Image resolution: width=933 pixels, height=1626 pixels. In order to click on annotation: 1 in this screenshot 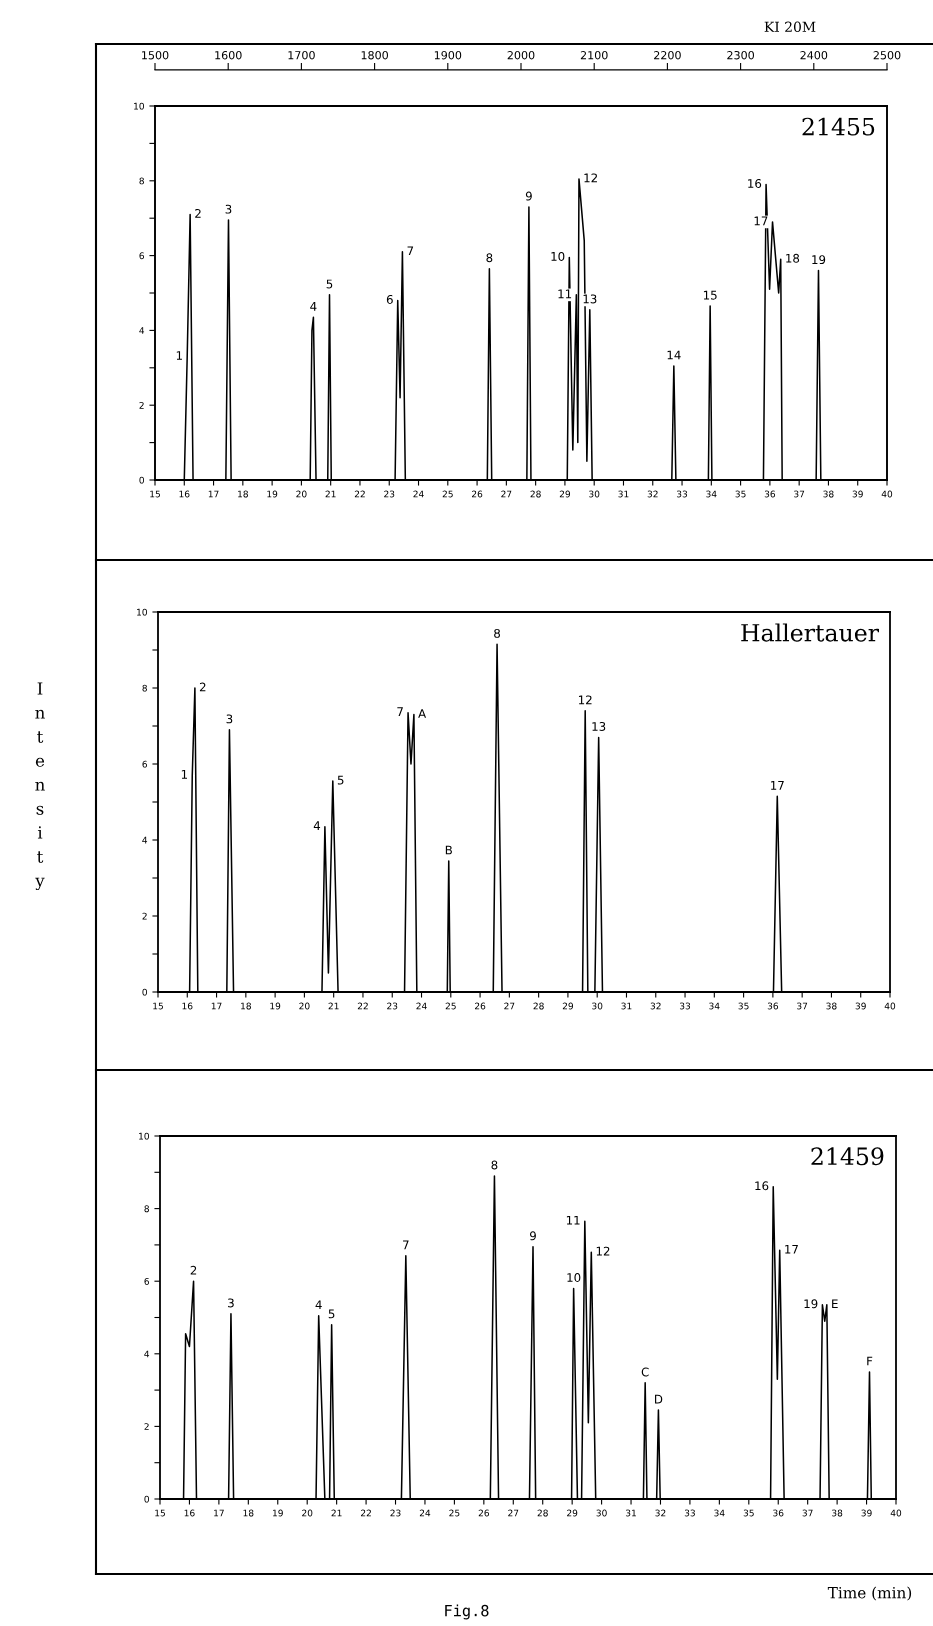, I will do `click(179, 355)`.